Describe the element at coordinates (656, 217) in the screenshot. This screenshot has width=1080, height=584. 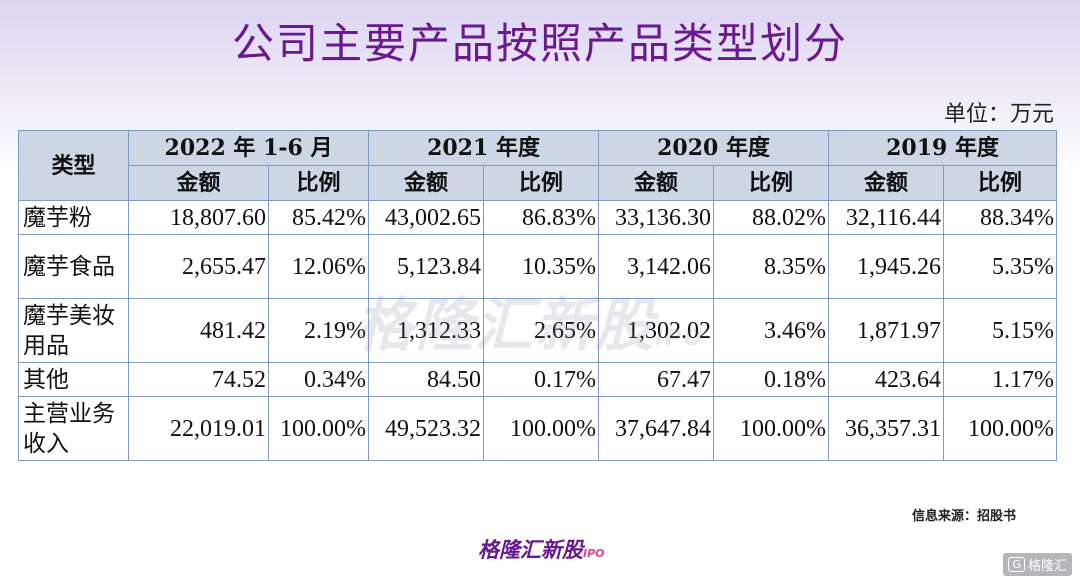
I see `amount-cell: 33,136.30` at that location.